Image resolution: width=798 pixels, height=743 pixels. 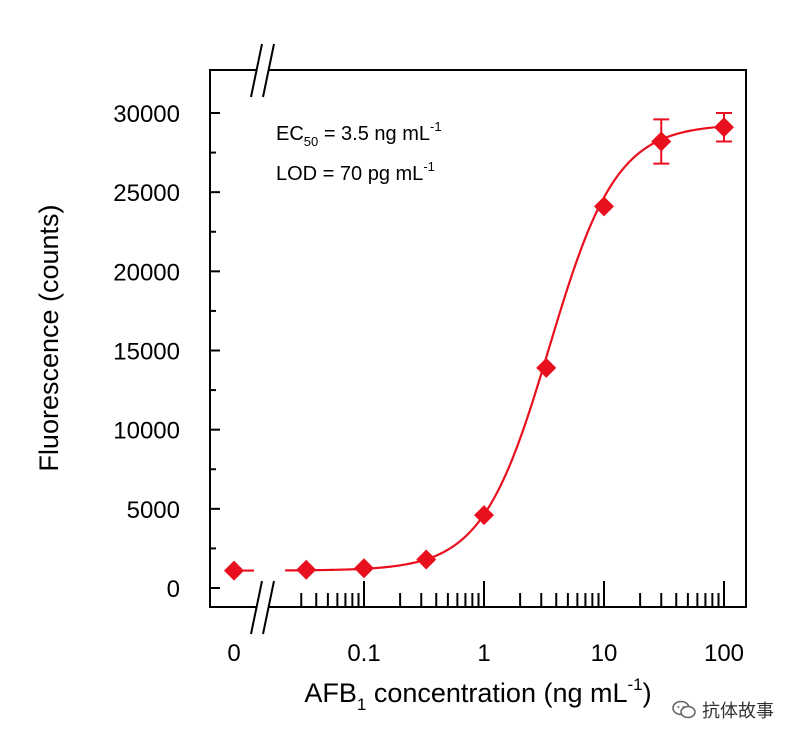 I want to click on ec50-annotation: EC50 = 3.5 ng mL-1, so click(x=359, y=134).